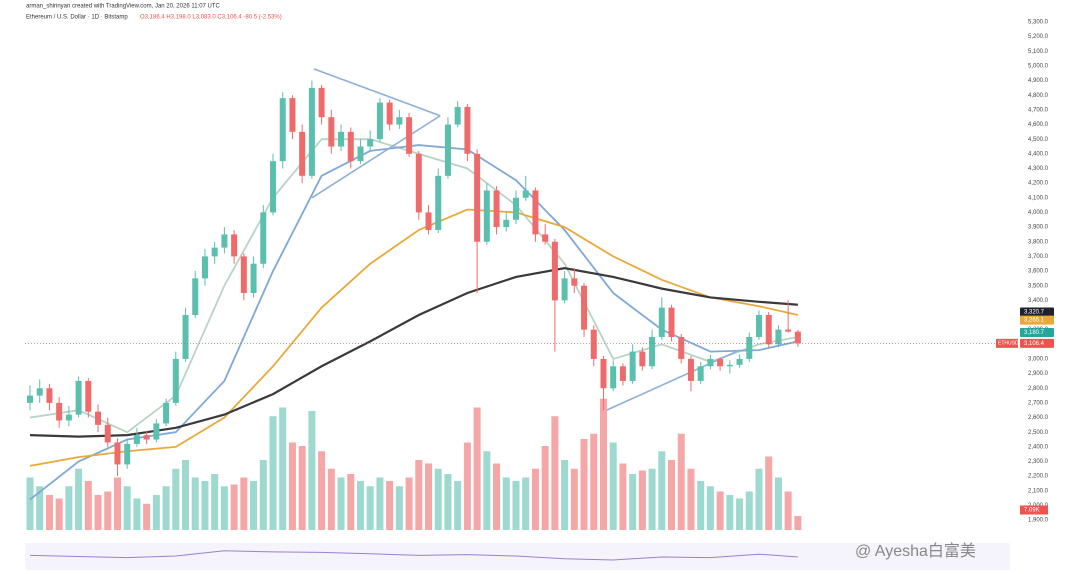  I want to click on y-tick-label: 4,700.0, so click(1038, 110).